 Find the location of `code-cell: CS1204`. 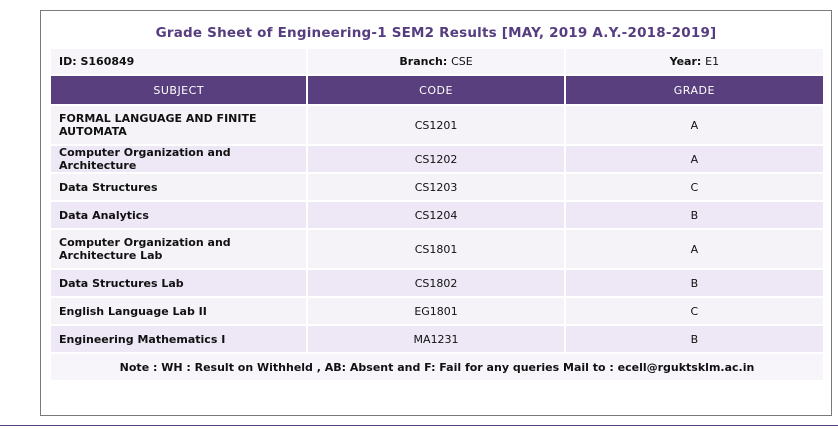

code-cell: CS1204 is located at coordinates (436, 215).